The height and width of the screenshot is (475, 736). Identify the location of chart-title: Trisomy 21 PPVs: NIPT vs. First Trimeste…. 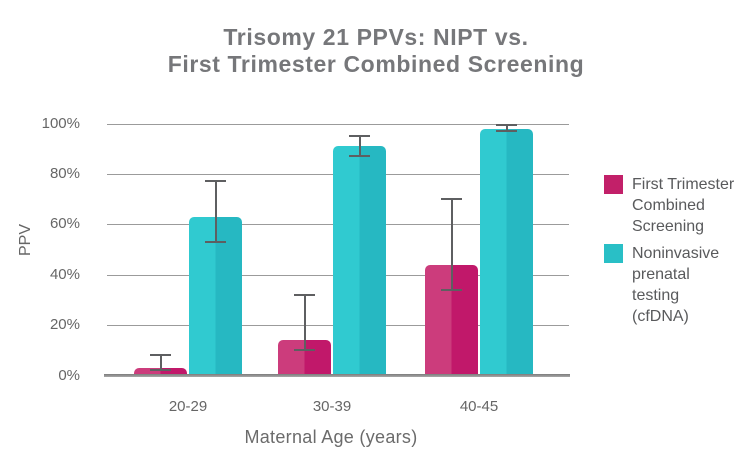
(376, 51).